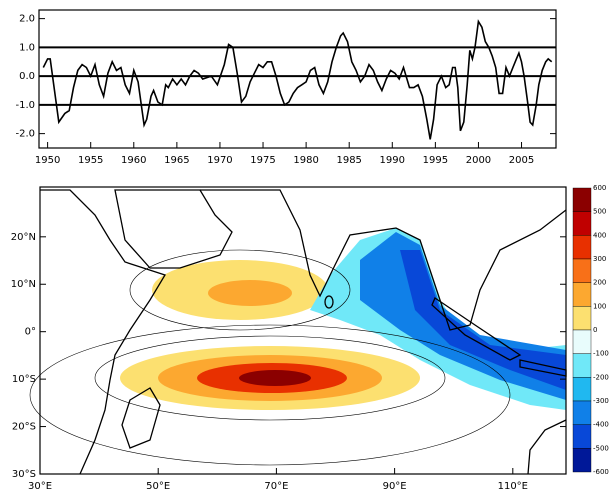 Image resolution: width=615 pixels, height=495 pixels. Describe the element at coordinates (47, 160) in the screenshot. I see `x-tick-label: 1950` at that location.